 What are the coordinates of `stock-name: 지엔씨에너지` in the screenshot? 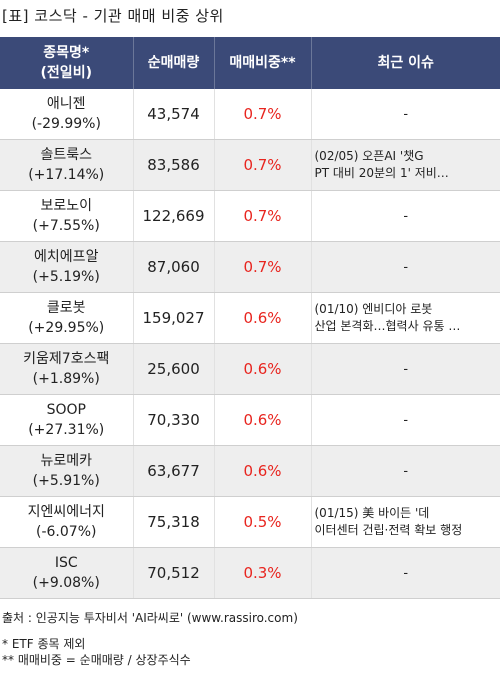 It's located at (66, 512).